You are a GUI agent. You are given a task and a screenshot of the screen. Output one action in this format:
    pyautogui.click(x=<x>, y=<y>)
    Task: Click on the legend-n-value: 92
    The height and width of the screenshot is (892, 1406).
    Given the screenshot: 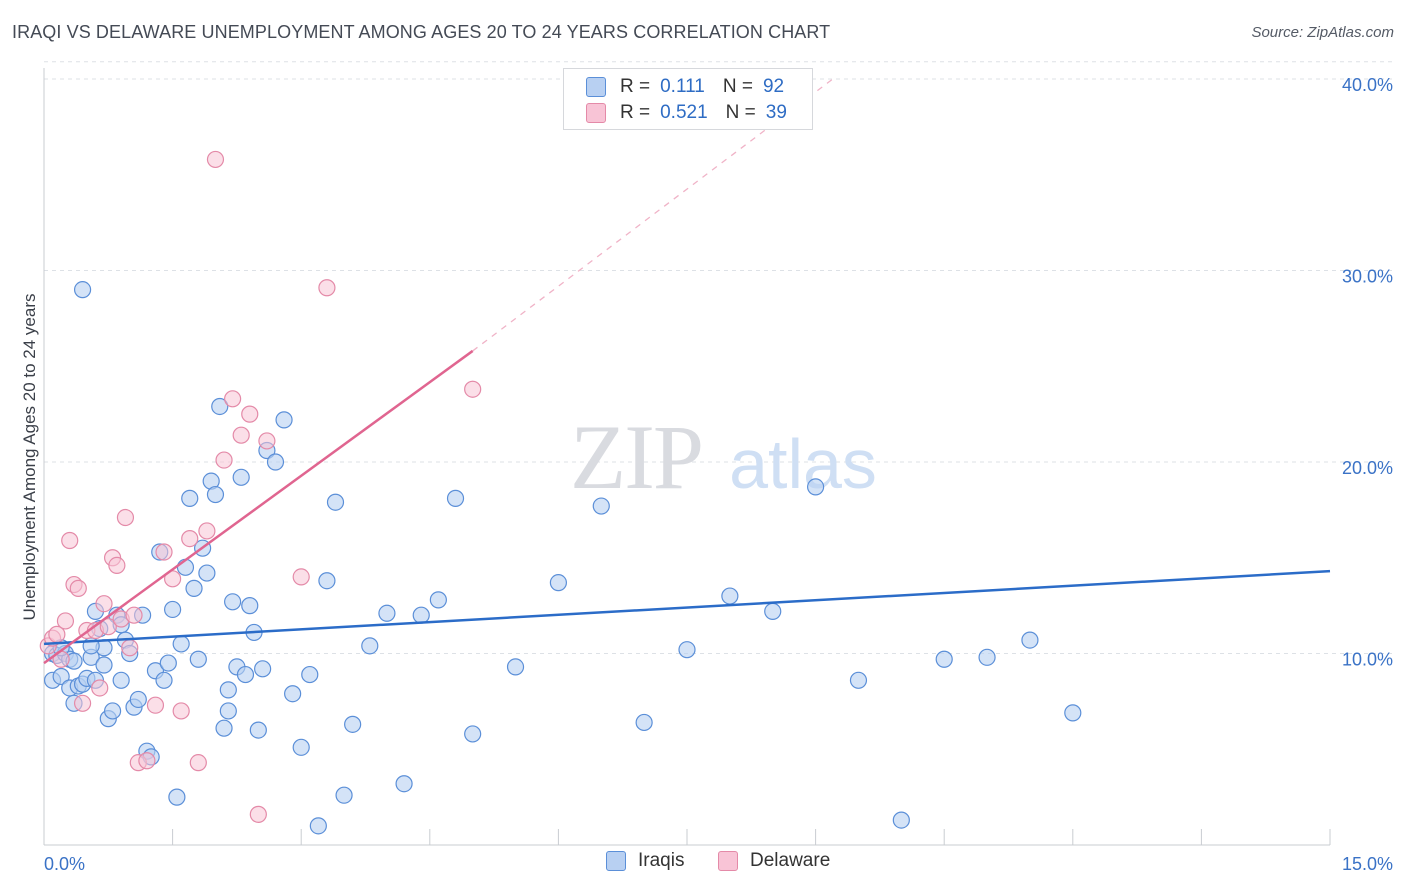 What is the action you would take?
    pyautogui.click(x=773, y=86)
    